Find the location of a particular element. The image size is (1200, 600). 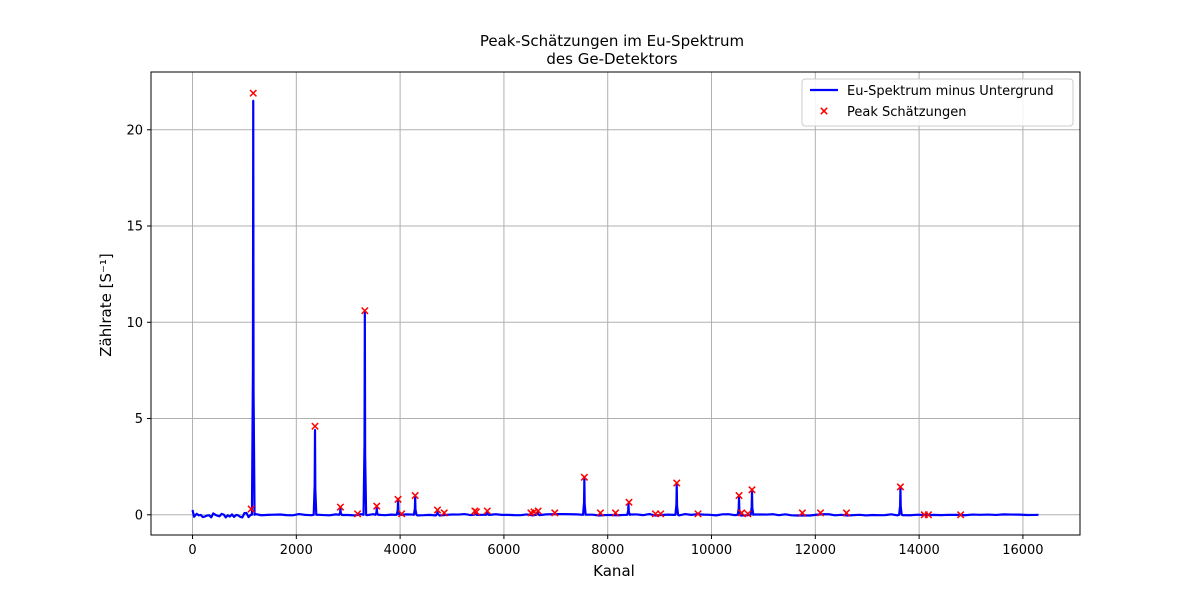

x-tick-label: 4000 is located at coordinates (400, 550).